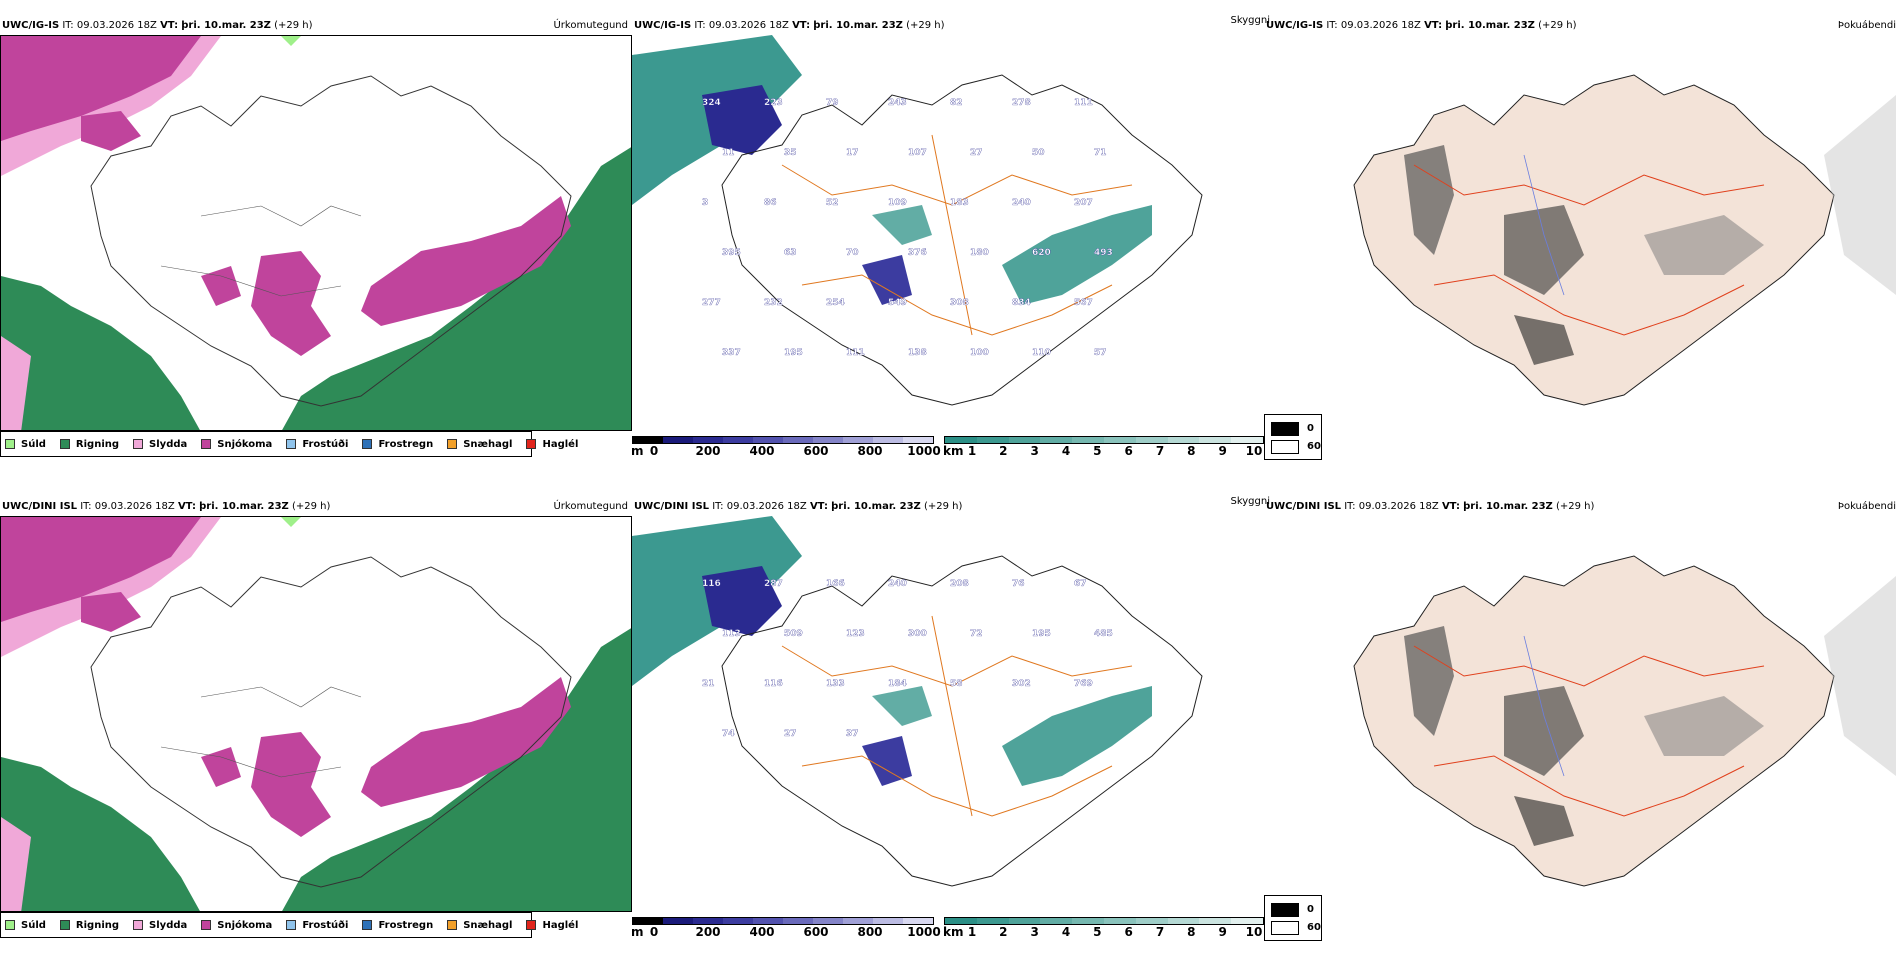 The image size is (1900, 956). What do you see at coordinates (708, 684) in the screenshot?
I see `visibility-value-label: 21` at bounding box center [708, 684].